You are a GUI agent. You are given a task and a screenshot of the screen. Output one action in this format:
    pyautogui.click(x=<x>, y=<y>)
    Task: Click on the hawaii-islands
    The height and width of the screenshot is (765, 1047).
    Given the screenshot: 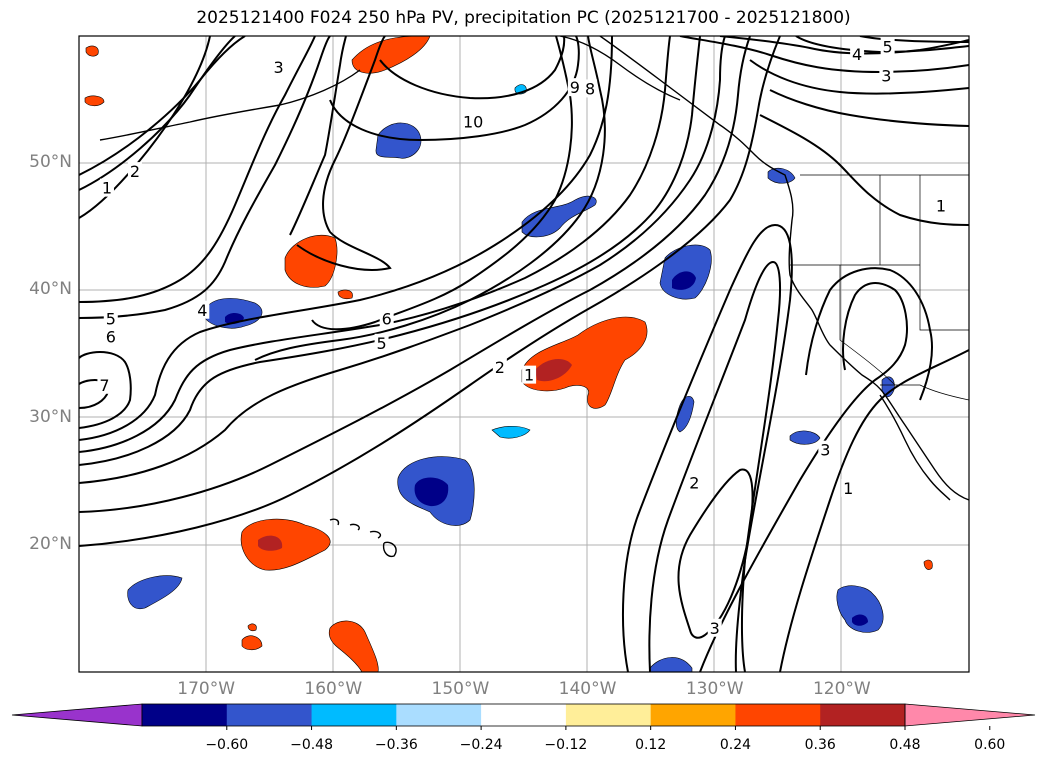 What is the action you would take?
    pyautogui.click(x=363, y=538)
    